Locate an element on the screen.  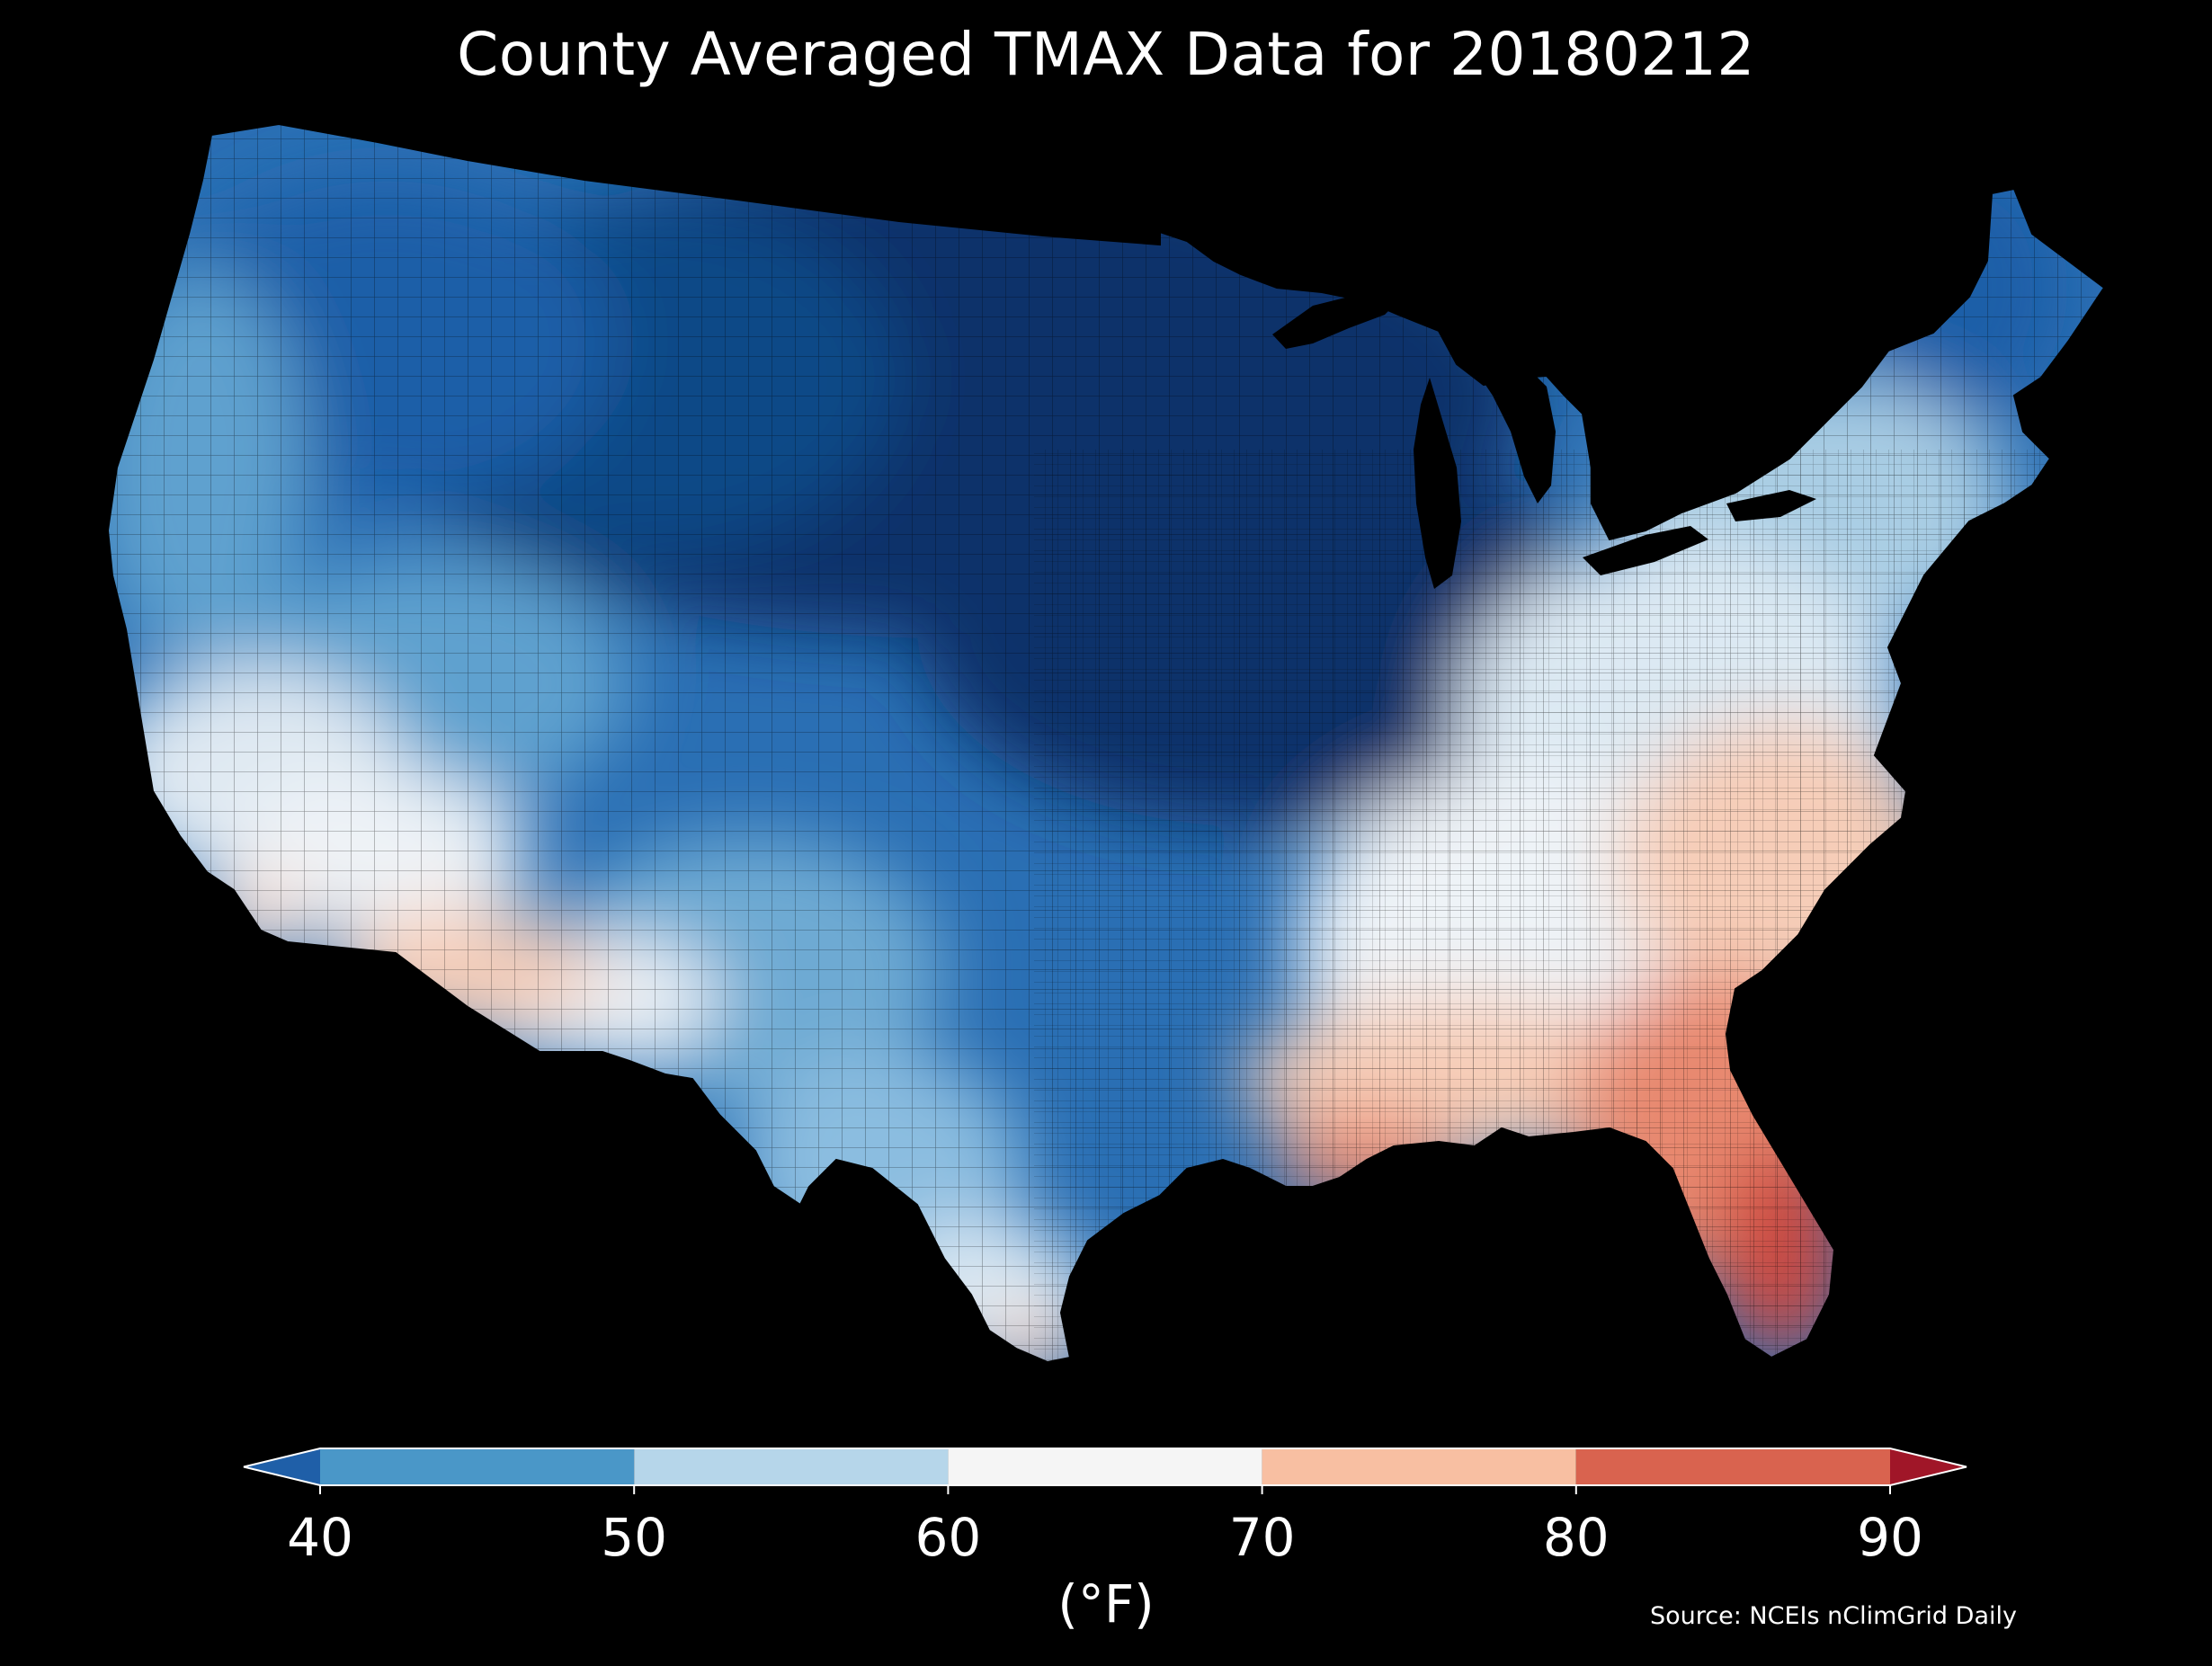
source-credit: Source: NCEIs nClimGrid Daily is located at coordinates (1833, 1616).